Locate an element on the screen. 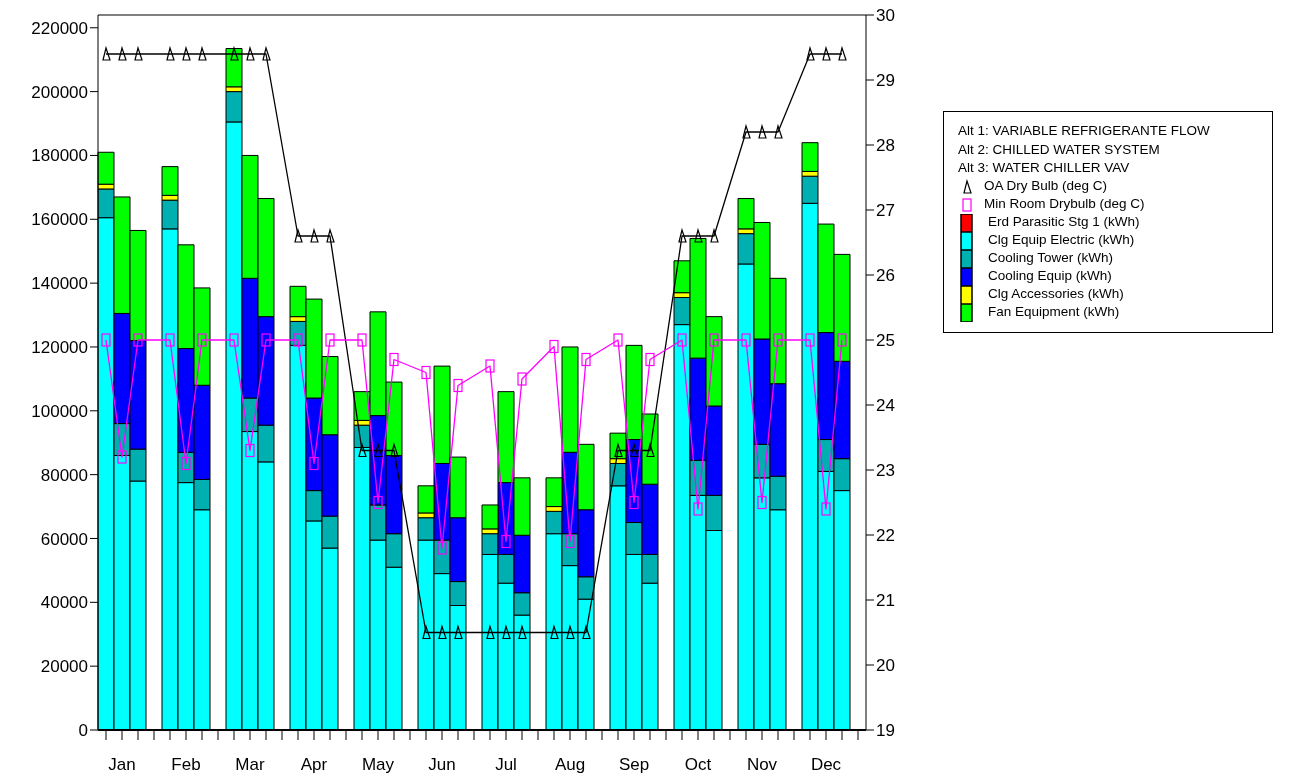  x-tick-label: Mar is located at coordinates (250, 765).